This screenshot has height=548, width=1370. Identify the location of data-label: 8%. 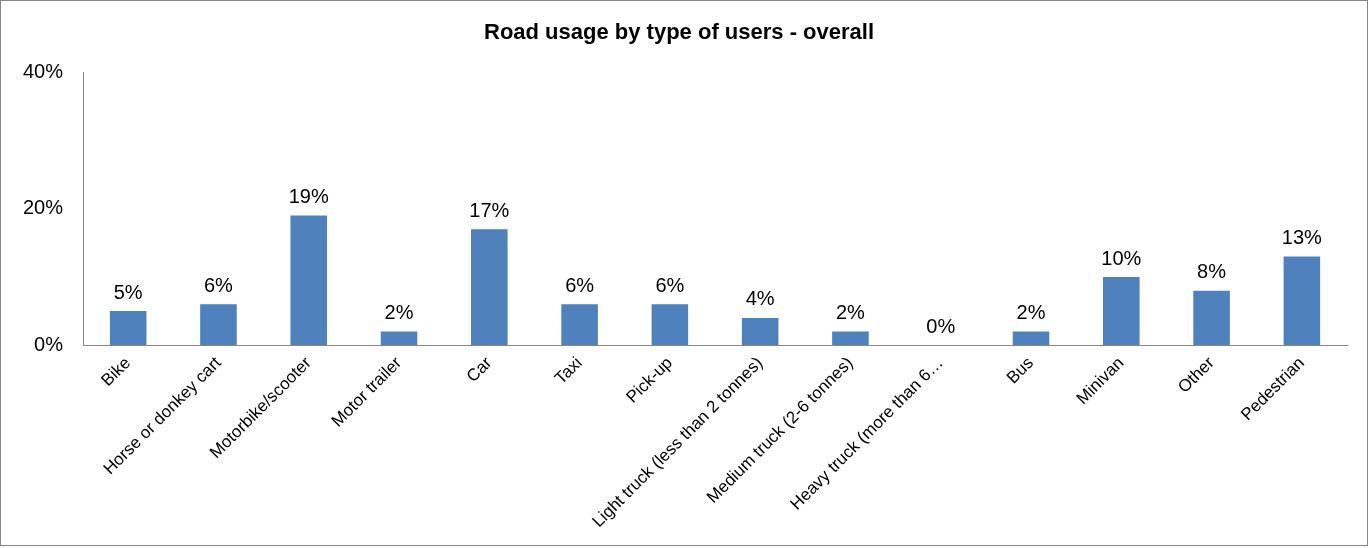
(1212, 271).